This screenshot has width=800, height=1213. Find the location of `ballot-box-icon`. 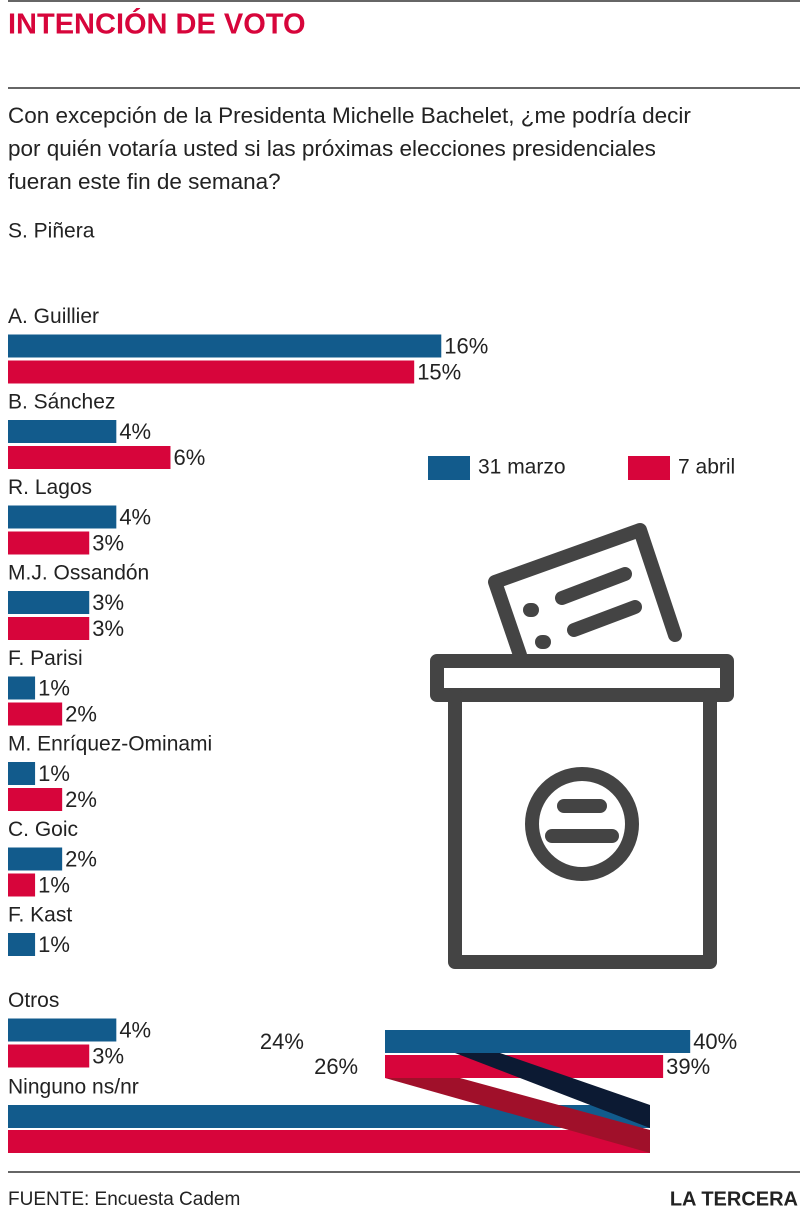

ballot-box-icon is located at coordinates (582, 746).